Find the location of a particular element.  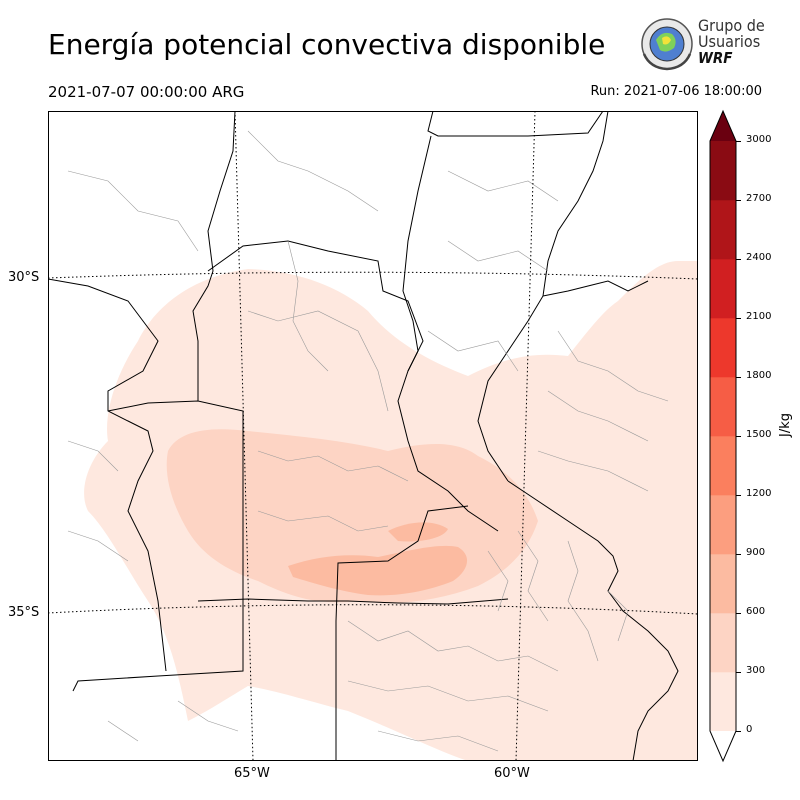

colorbar-tick-label: 300 is located at coordinates (756, 670).